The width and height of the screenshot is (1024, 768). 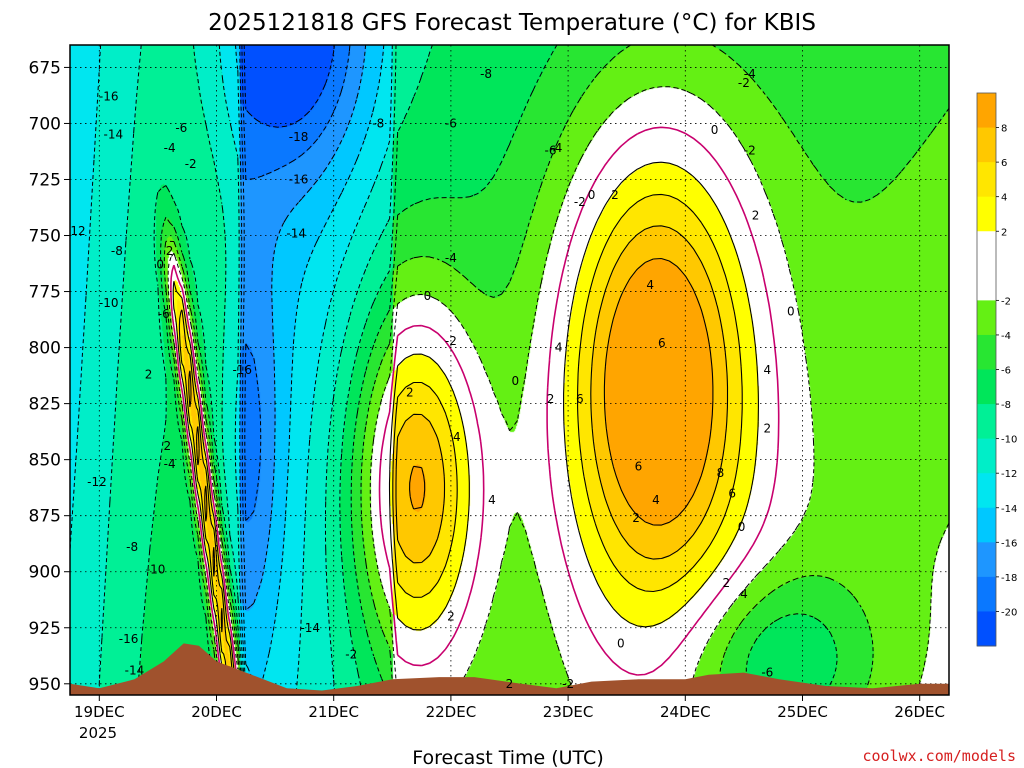 What do you see at coordinates (45, 349) in the screenshot?
I see `y-tick-label: 800` at bounding box center [45, 349].